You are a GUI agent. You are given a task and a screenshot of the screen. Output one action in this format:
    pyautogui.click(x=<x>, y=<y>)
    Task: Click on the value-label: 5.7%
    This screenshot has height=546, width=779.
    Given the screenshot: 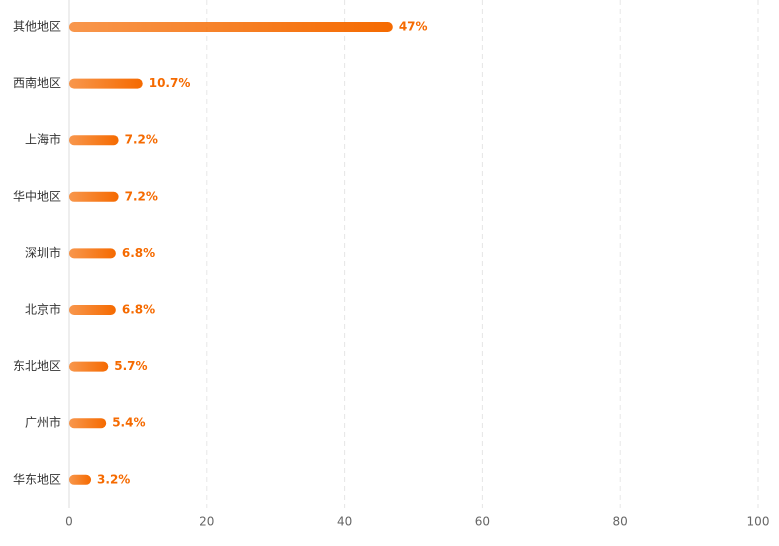 What is the action you would take?
    pyautogui.click(x=130, y=366)
    